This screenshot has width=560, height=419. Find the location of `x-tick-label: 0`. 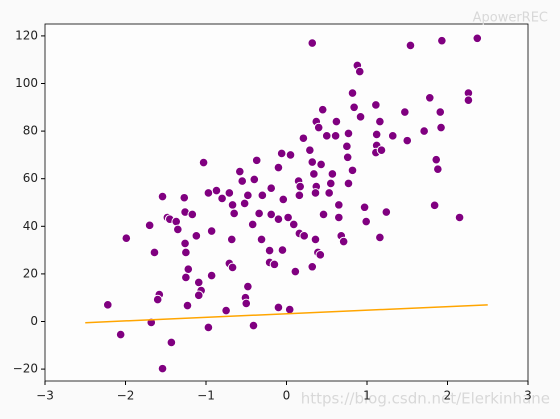

x-tick-label: 0 is located at coordinates (287, 396).